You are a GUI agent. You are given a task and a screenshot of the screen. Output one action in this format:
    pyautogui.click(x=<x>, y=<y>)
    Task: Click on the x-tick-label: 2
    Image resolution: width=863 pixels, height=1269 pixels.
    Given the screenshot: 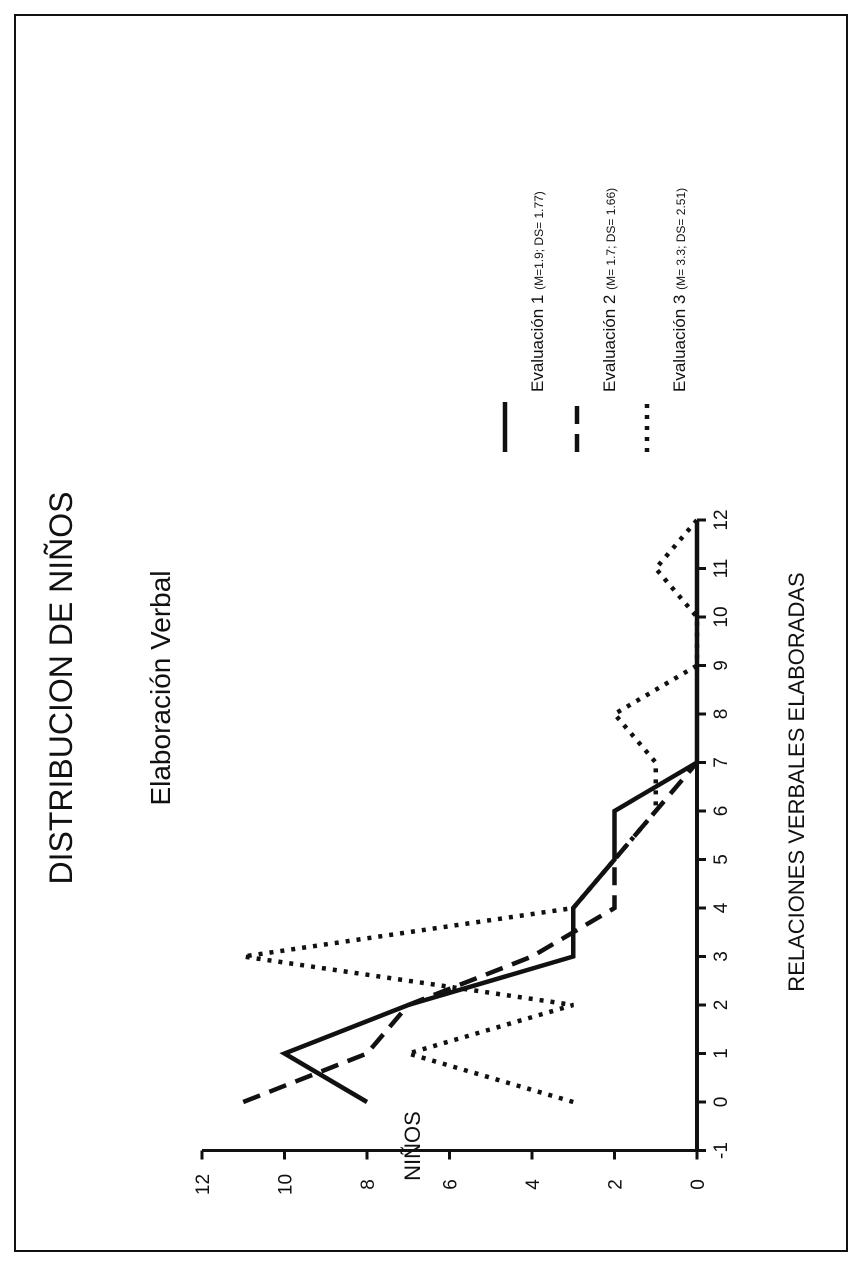 What is the action you would take?
    pyautogui.click(x=721, y=1005)
    